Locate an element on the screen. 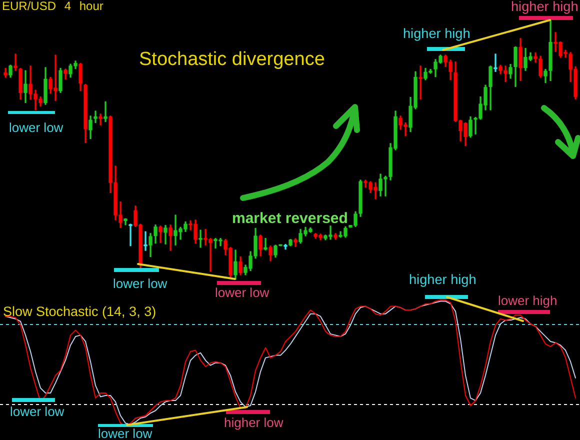  text: higher high is located at coordinates (544, 7).